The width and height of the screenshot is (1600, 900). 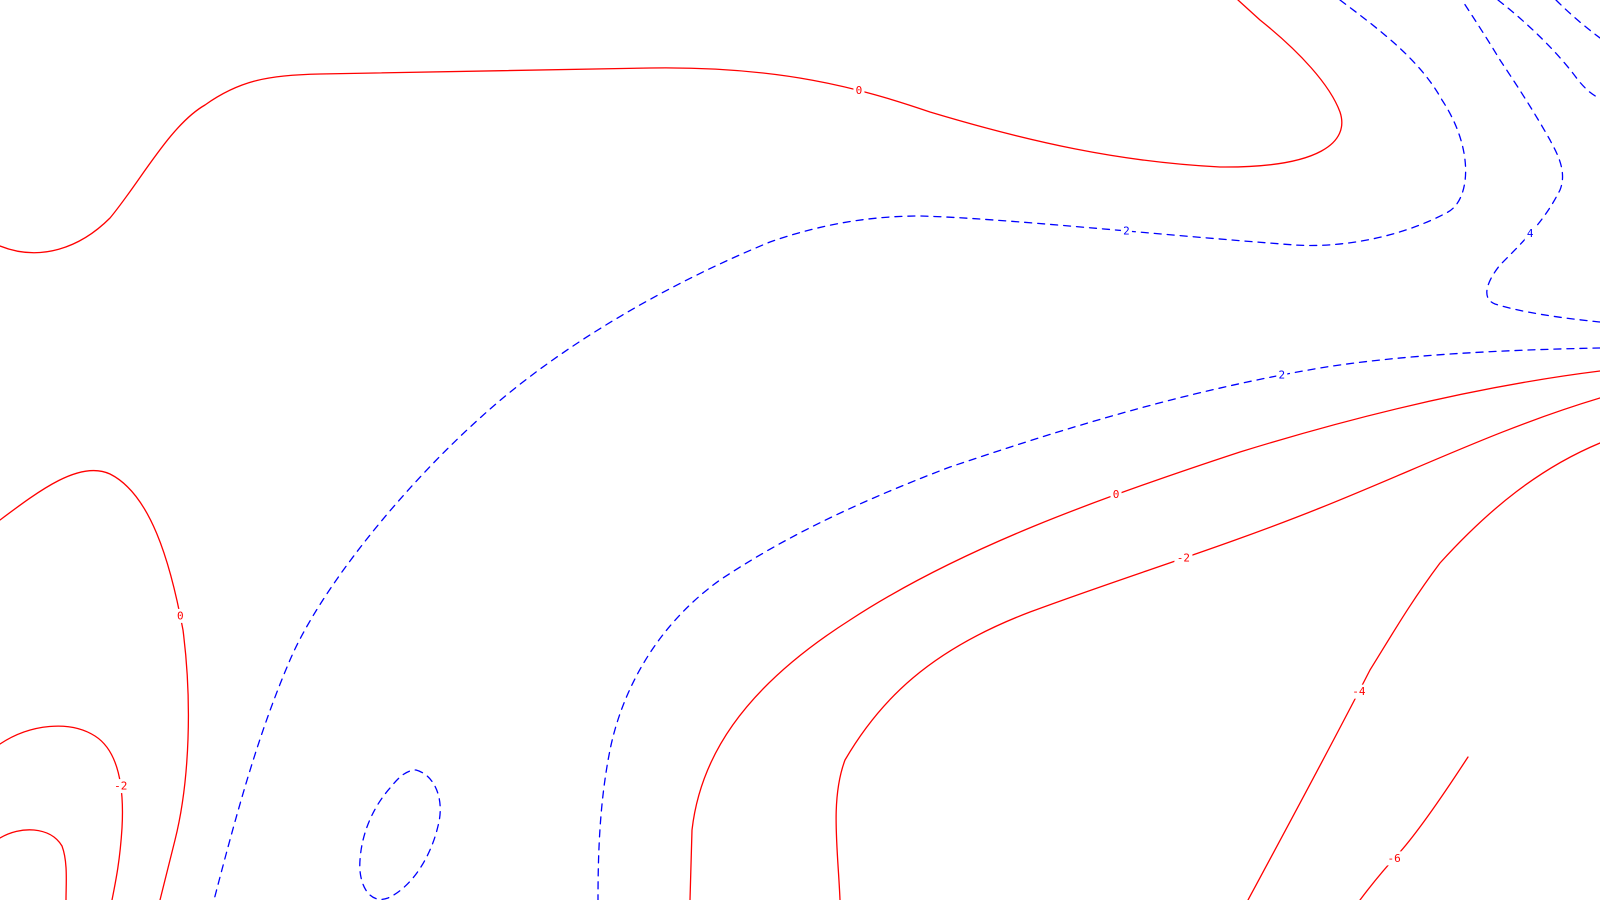 I want to click on contour-line-level-neg2-small, so click(x=33, y=864).